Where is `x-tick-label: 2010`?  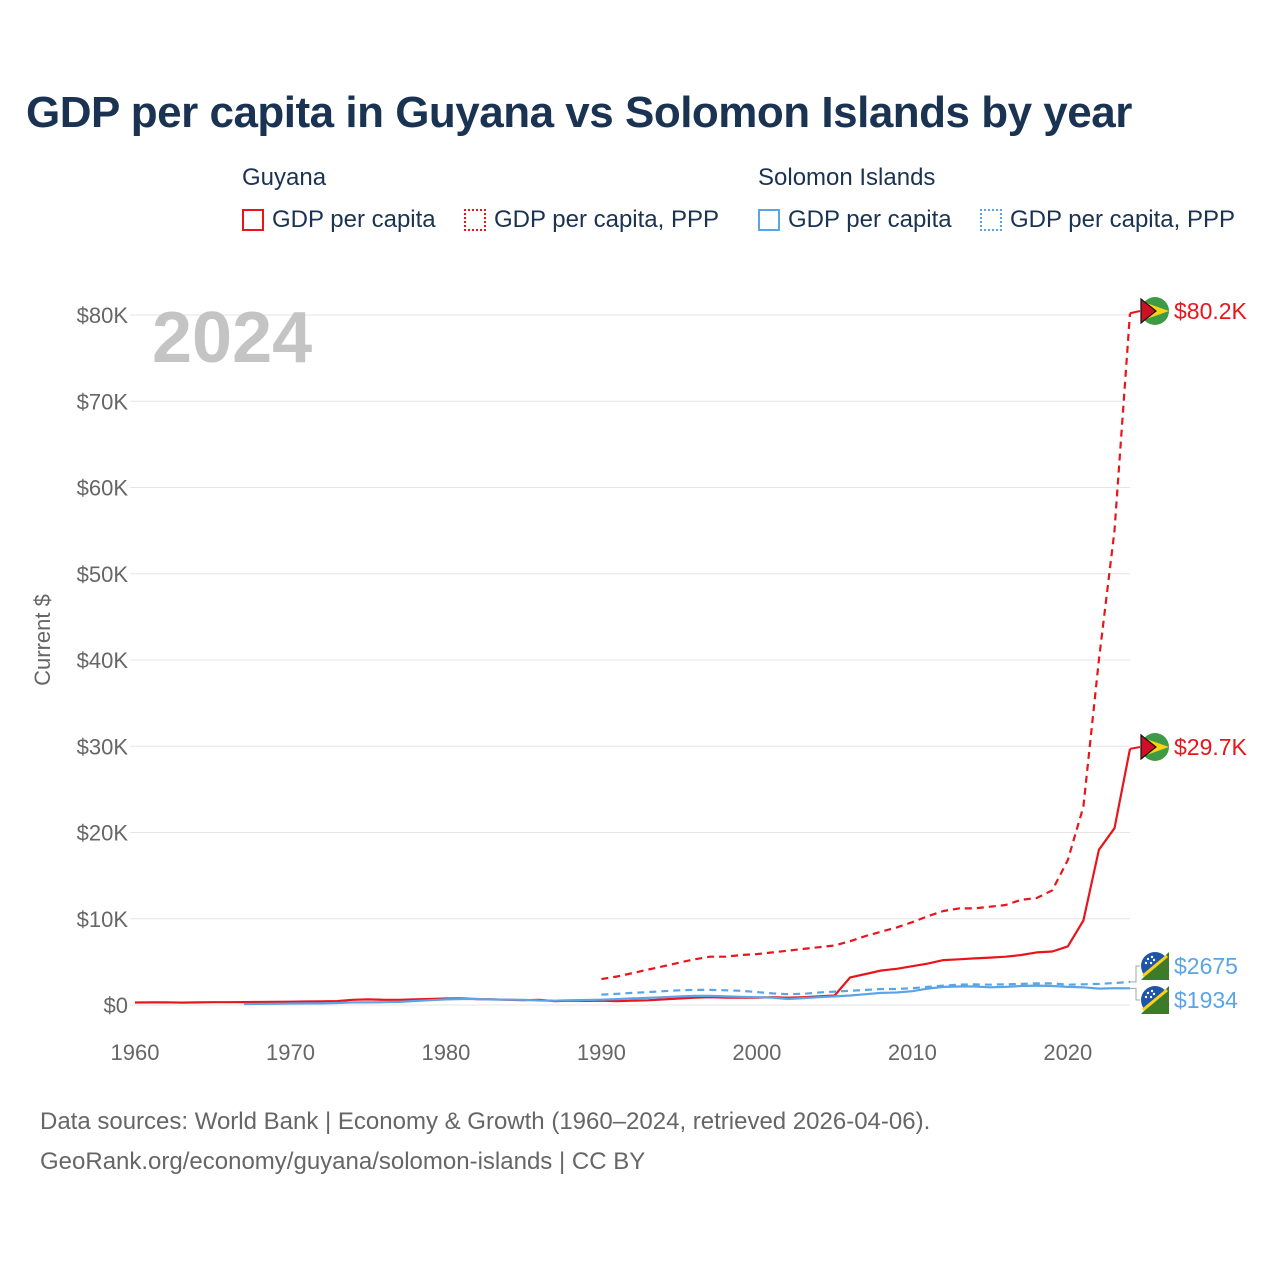
x-tick-label: 2010 is located at coordinates (912, 1052).